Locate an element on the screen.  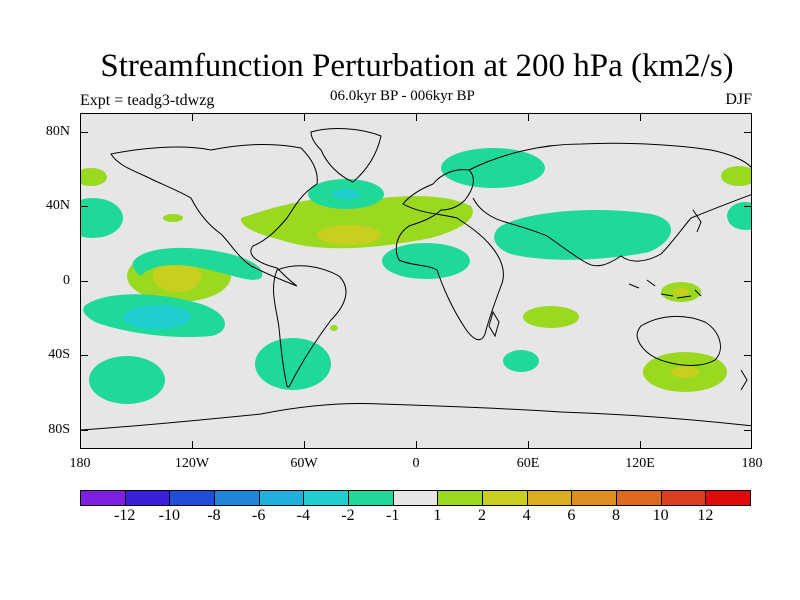
anomaly-north-atlantic-core is located at coordinates (349, 235).